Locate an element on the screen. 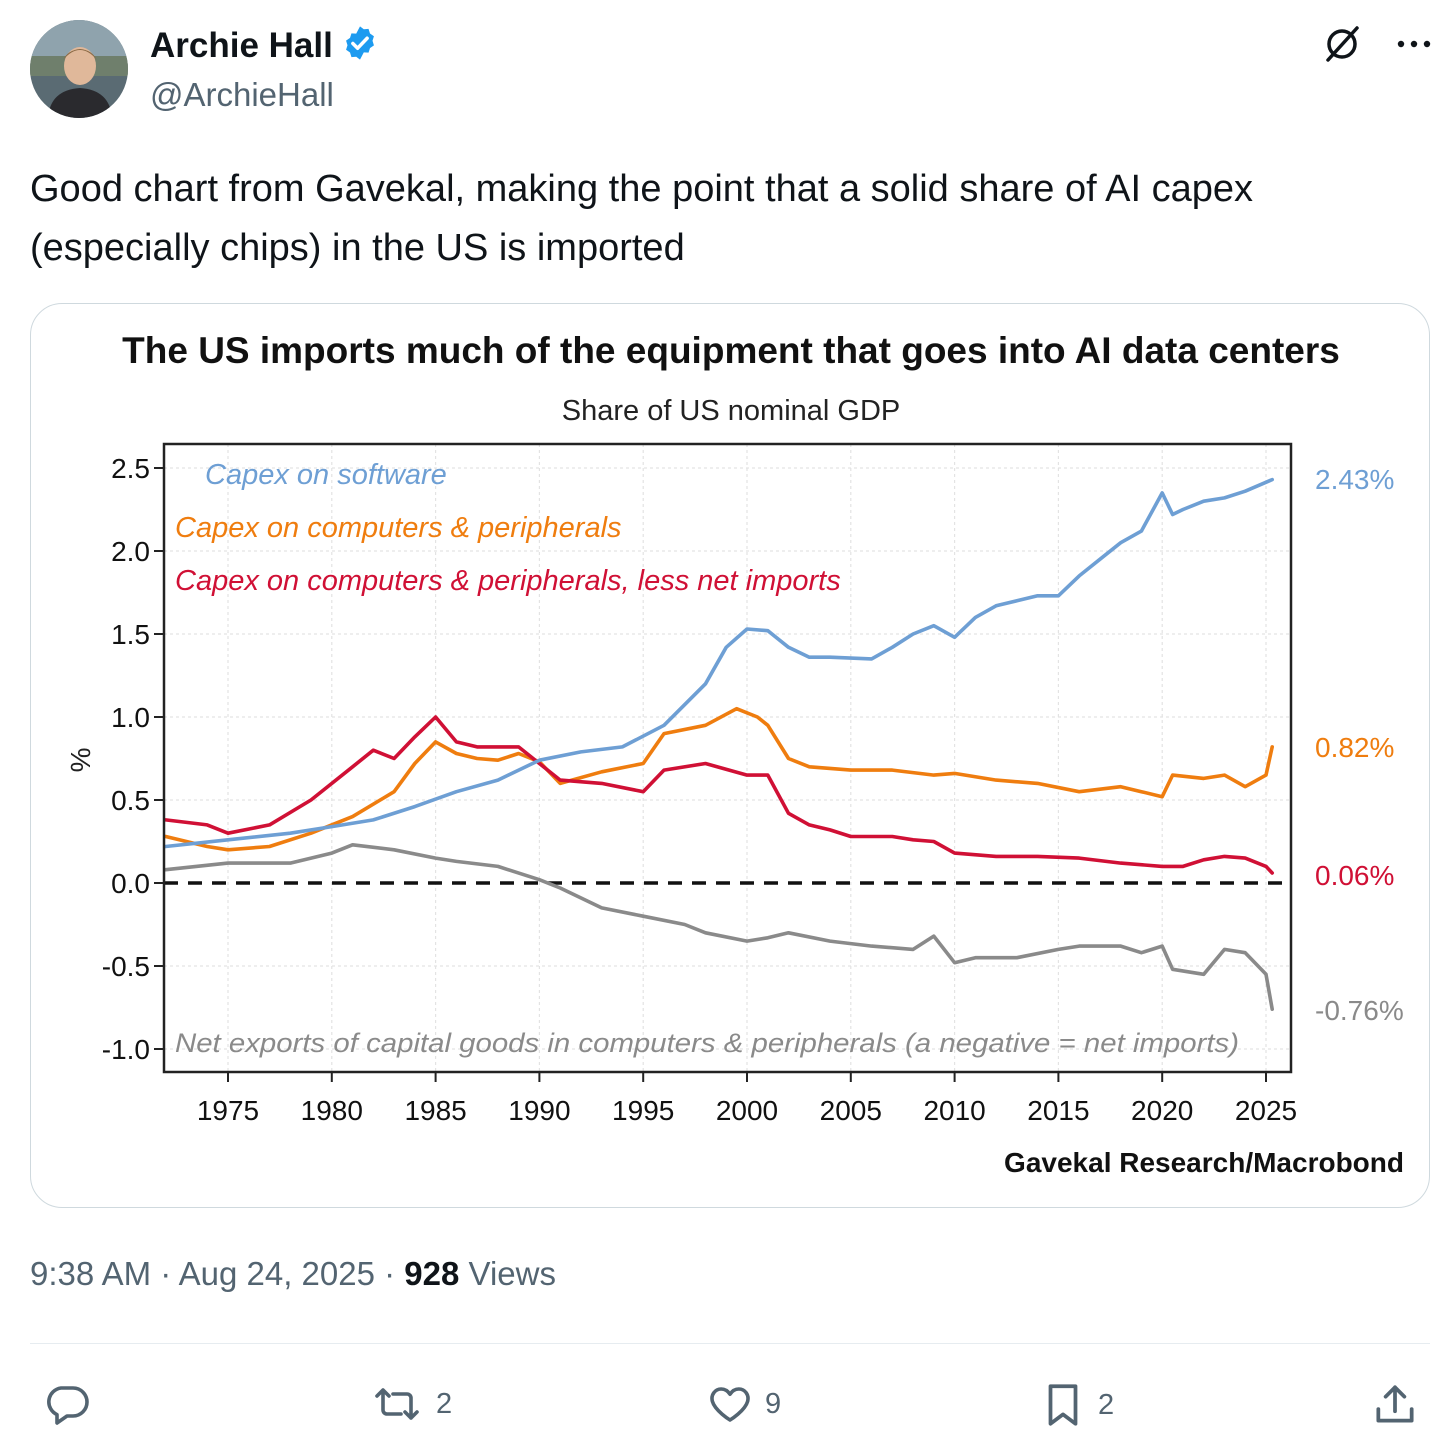 The image size is (1456, 1442). heart-icon is located at coordinates (730, 1404).